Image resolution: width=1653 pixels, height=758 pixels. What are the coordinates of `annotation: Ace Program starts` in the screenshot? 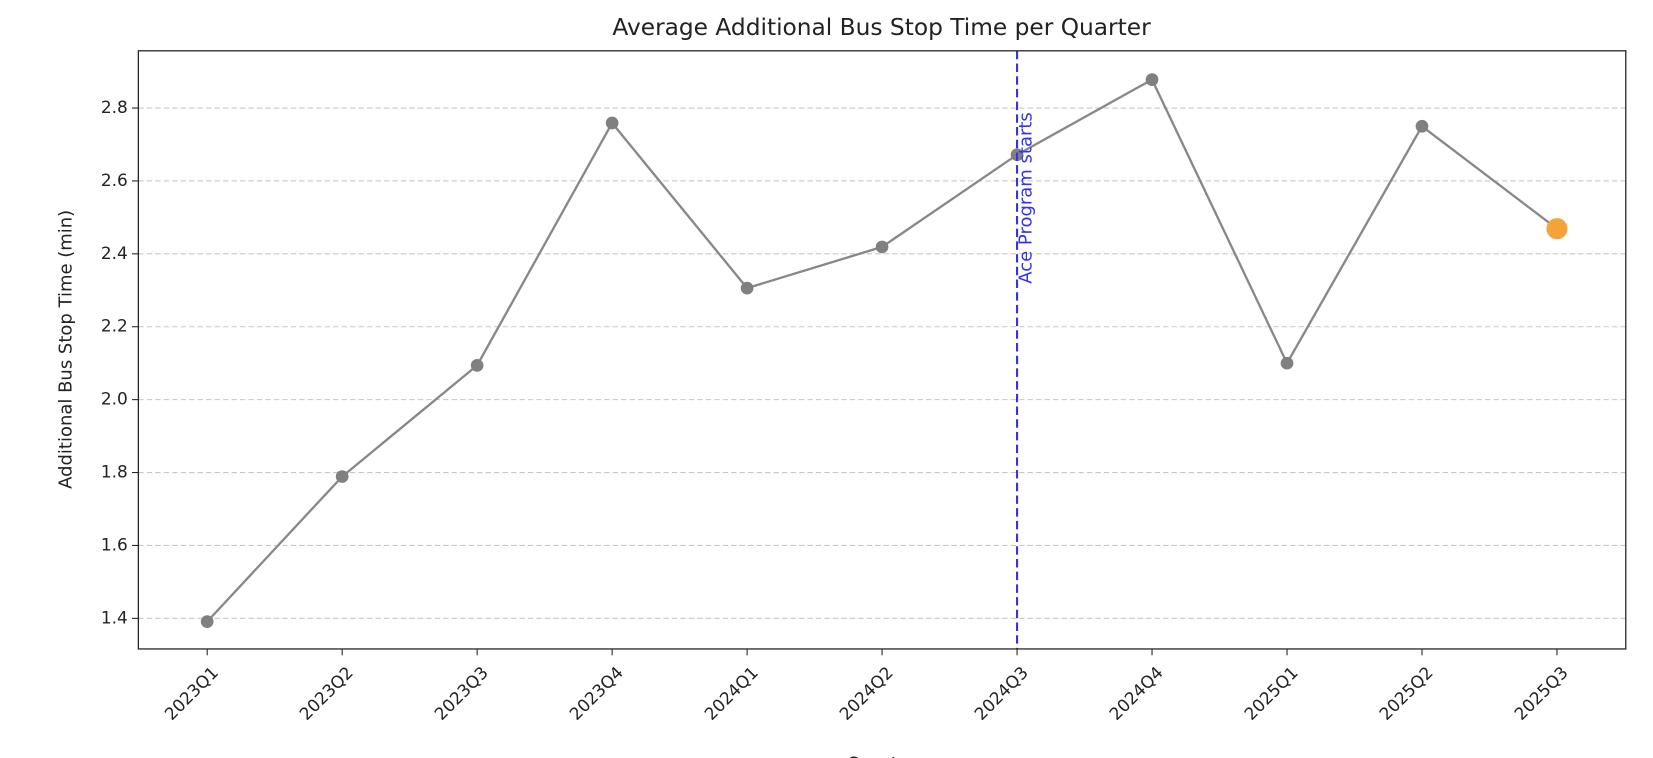 It's located at (1026, 198).